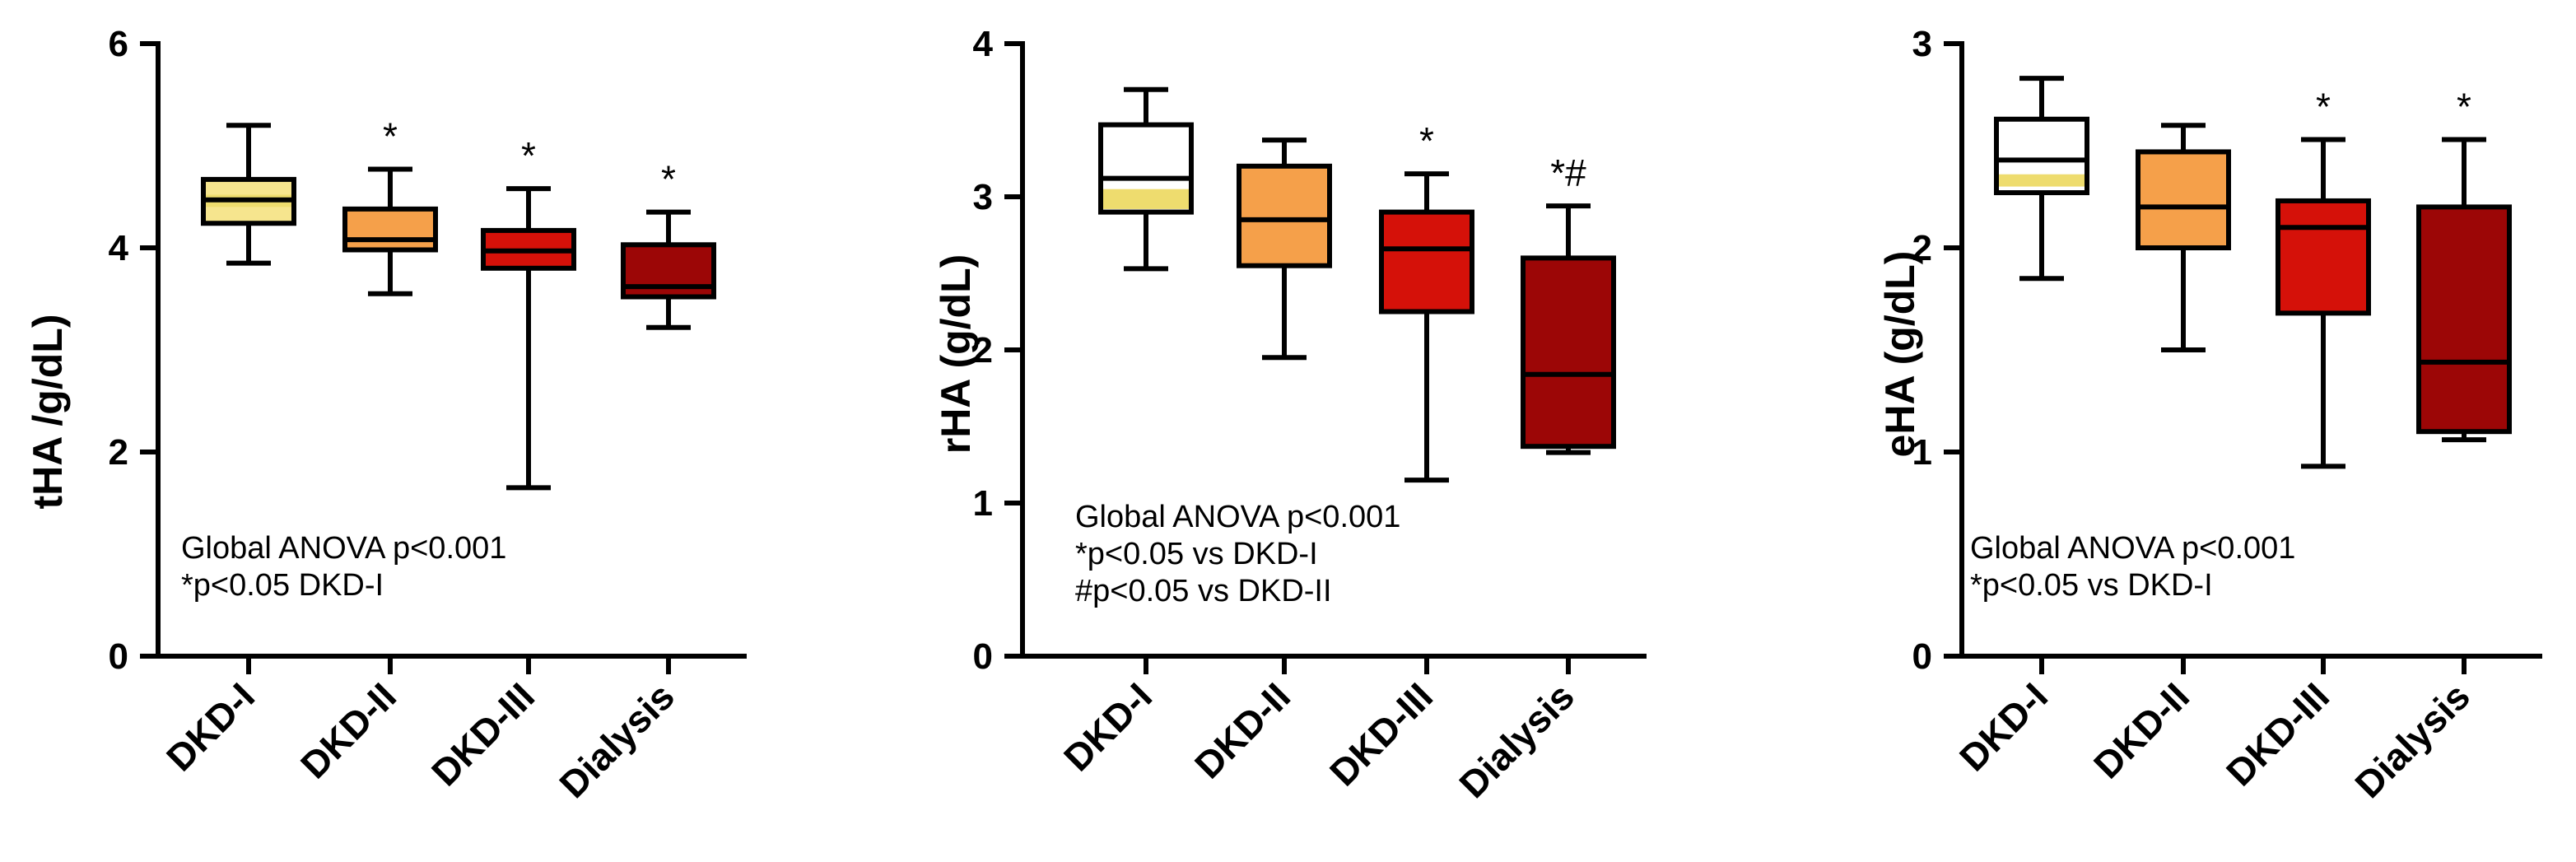 This screenshot has width=2576, height=862. Describe the element at coordinates (1203, 591) in the screenshot. I see `annotation-line: #p<0.05 vs DKD-II` at that location.